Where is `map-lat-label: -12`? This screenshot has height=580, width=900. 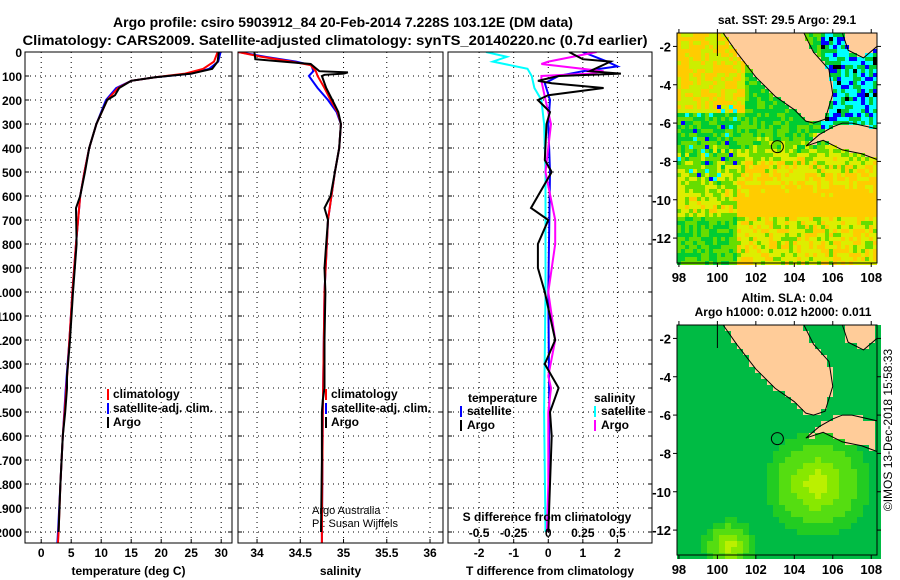
map-lat-label: -12 is located at coordinates (661, 530).